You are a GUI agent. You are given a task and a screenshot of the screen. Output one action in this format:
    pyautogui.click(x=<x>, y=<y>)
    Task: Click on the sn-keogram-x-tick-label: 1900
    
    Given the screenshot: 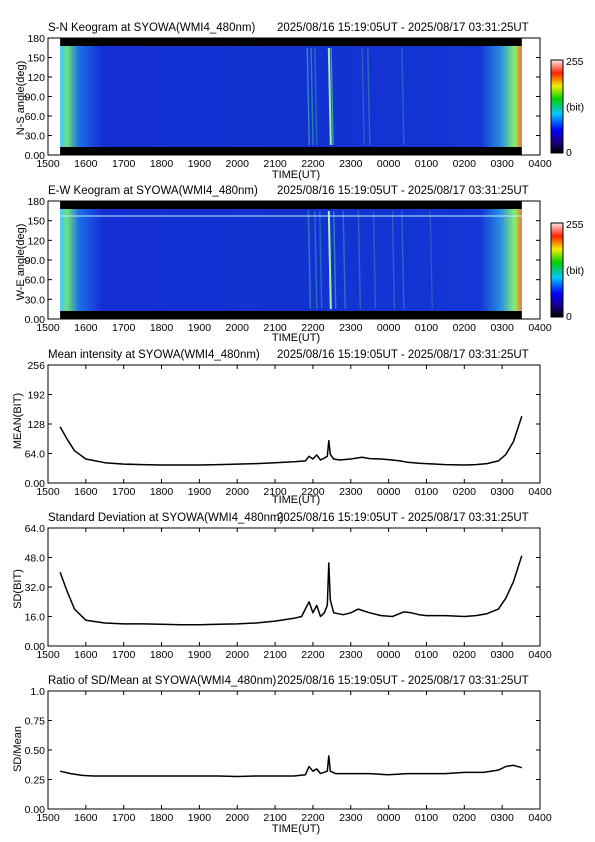 What is the action you would take?
    pyautogui.click(x=200, y=164)
    